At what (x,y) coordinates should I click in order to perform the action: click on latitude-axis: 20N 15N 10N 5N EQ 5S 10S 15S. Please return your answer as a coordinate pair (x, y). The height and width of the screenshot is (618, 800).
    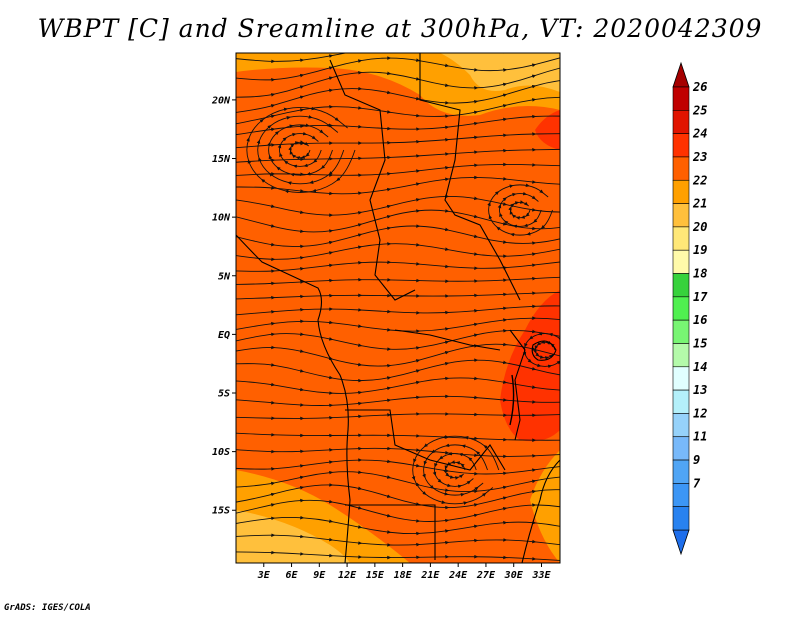
    Looking at the image, I should click on (223, 306).